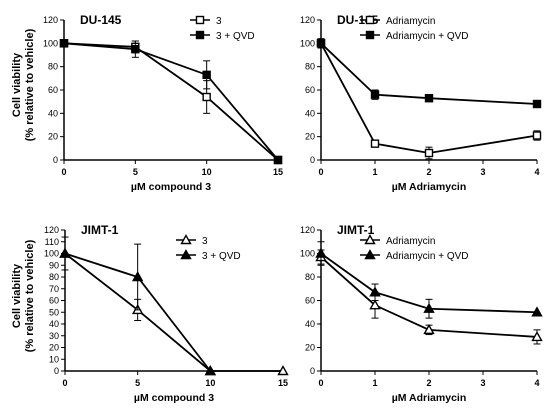 This screenshot has height=418, width=550. I want to click on x-axis-label: µM Adriamycin, so click(429, 398).